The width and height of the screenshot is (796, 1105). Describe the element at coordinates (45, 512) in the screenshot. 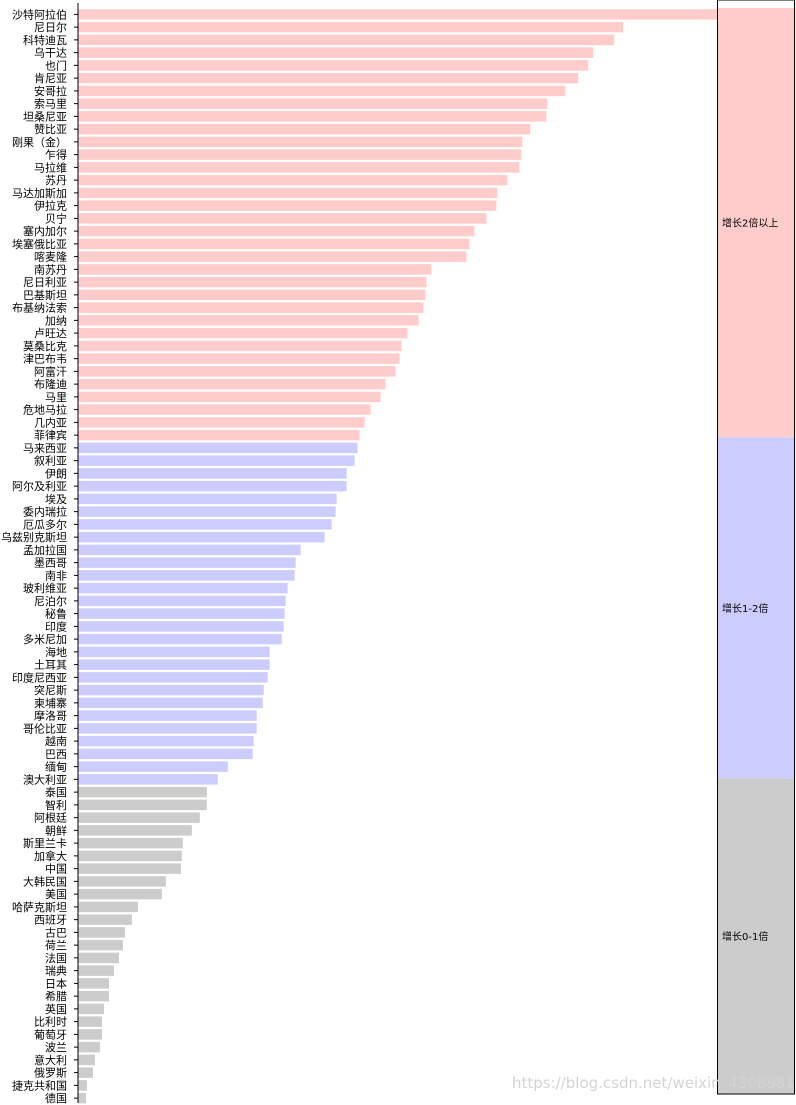

I see `category-label-39: 委内瑞拉` at that location.